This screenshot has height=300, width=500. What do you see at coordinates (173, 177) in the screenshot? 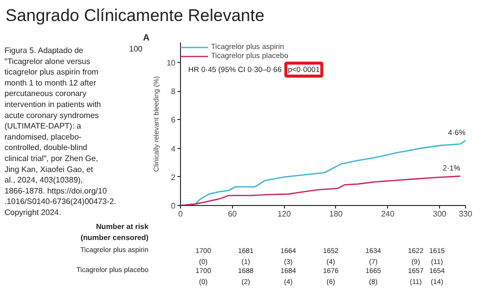
I see `y-tick-label: 2` at bounding box center [173, 177].